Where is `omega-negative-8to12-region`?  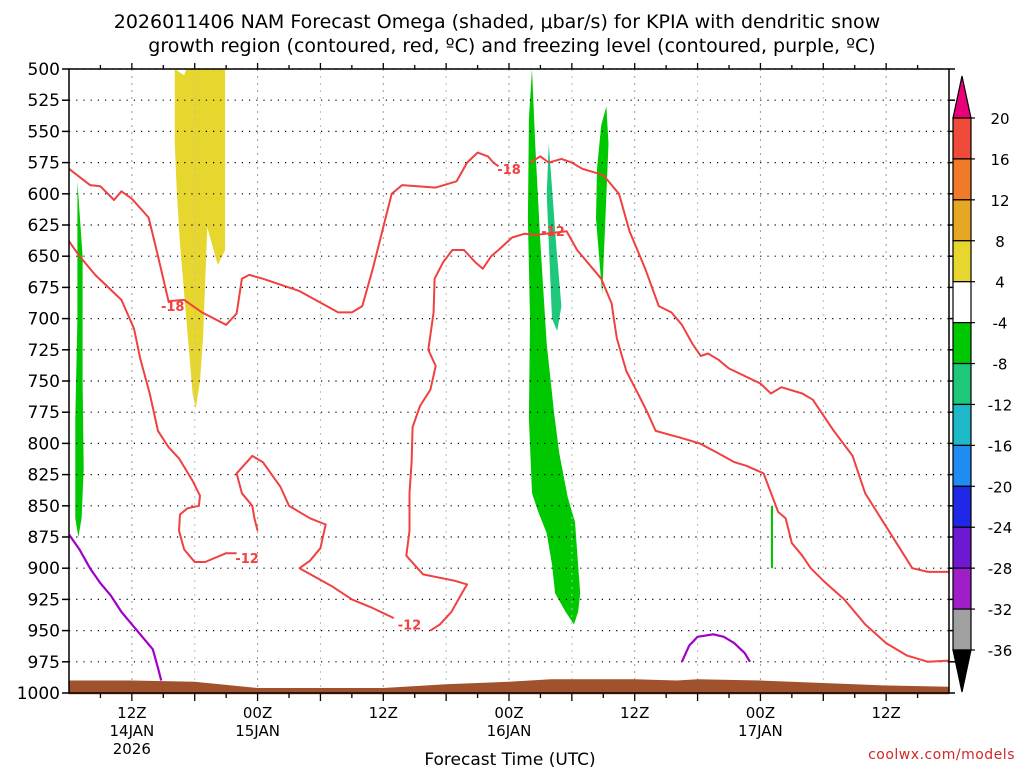 omega-negative-8to12-region is located at coordinates (554, 237).